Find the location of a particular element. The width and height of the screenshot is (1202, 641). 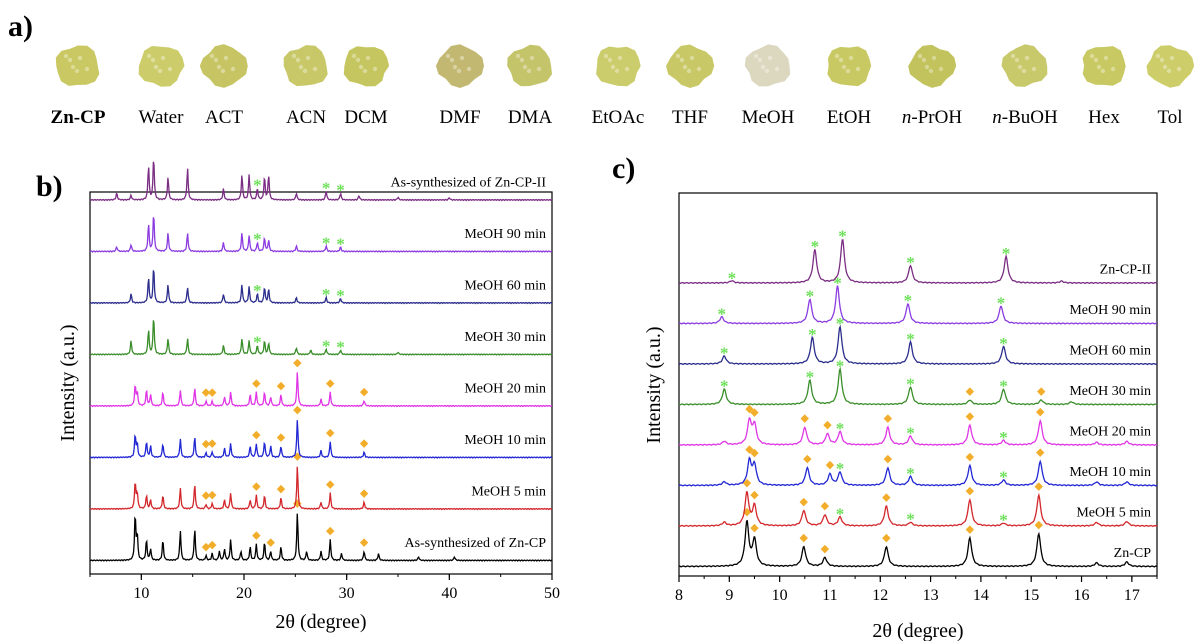

x-tick-label: 9 is located at coordinates (729, 595).